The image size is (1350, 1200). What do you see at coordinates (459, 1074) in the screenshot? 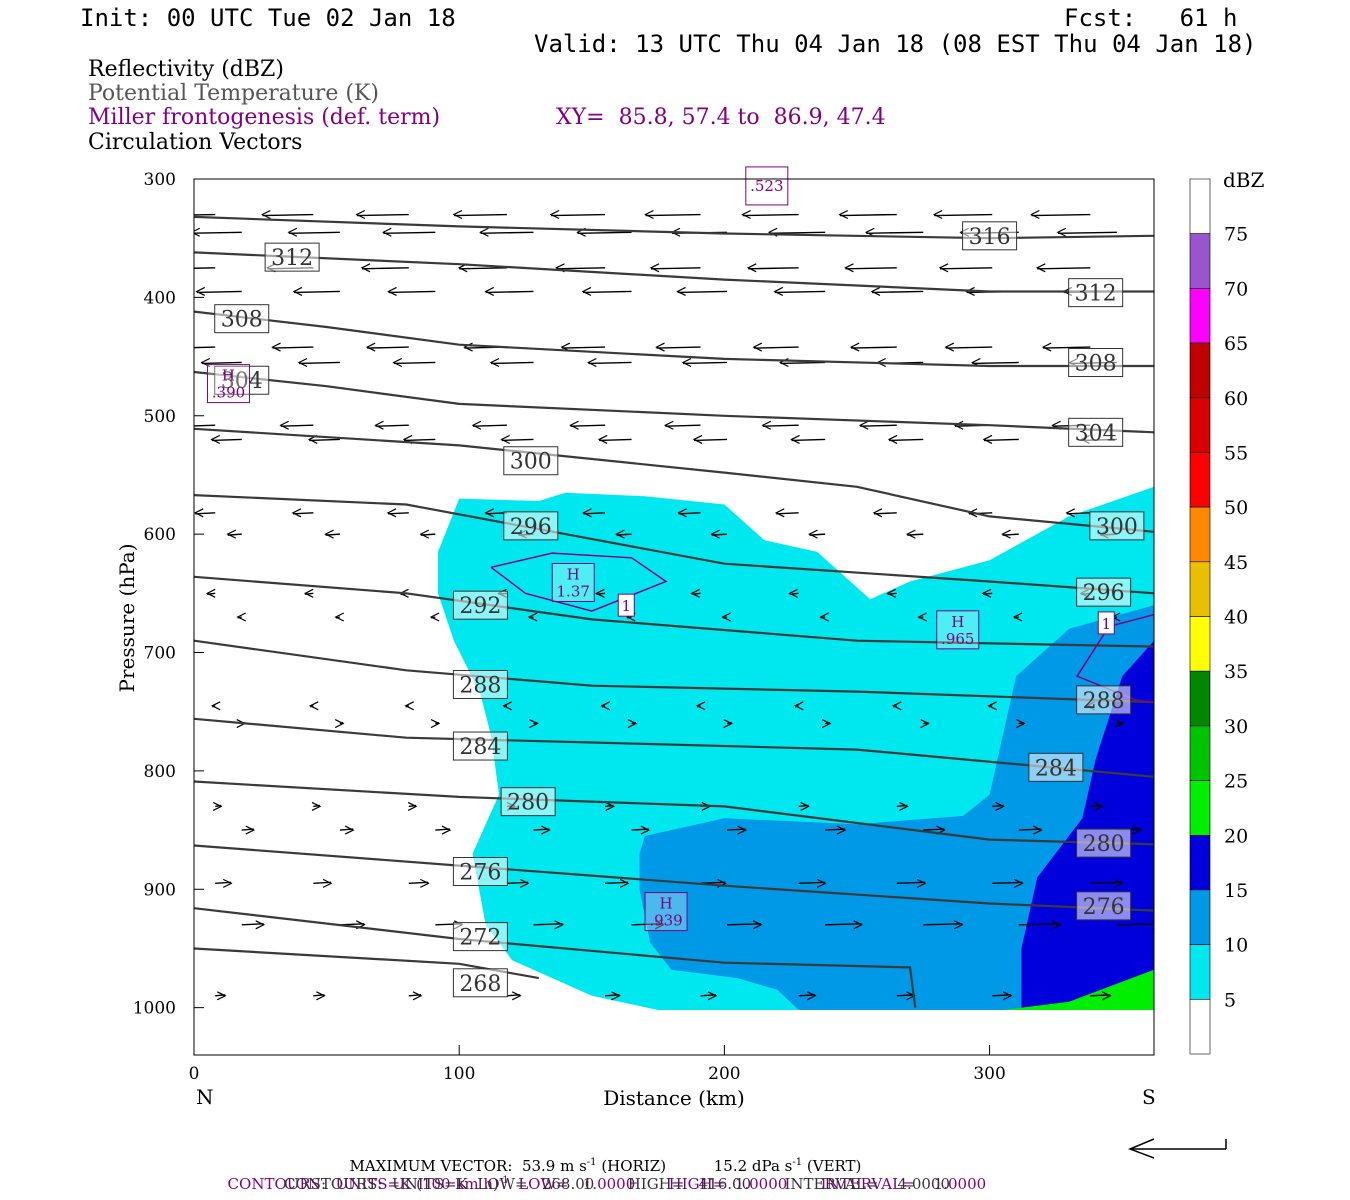
I see `x-tick-label: 100` at bounding box center [459, 1074].